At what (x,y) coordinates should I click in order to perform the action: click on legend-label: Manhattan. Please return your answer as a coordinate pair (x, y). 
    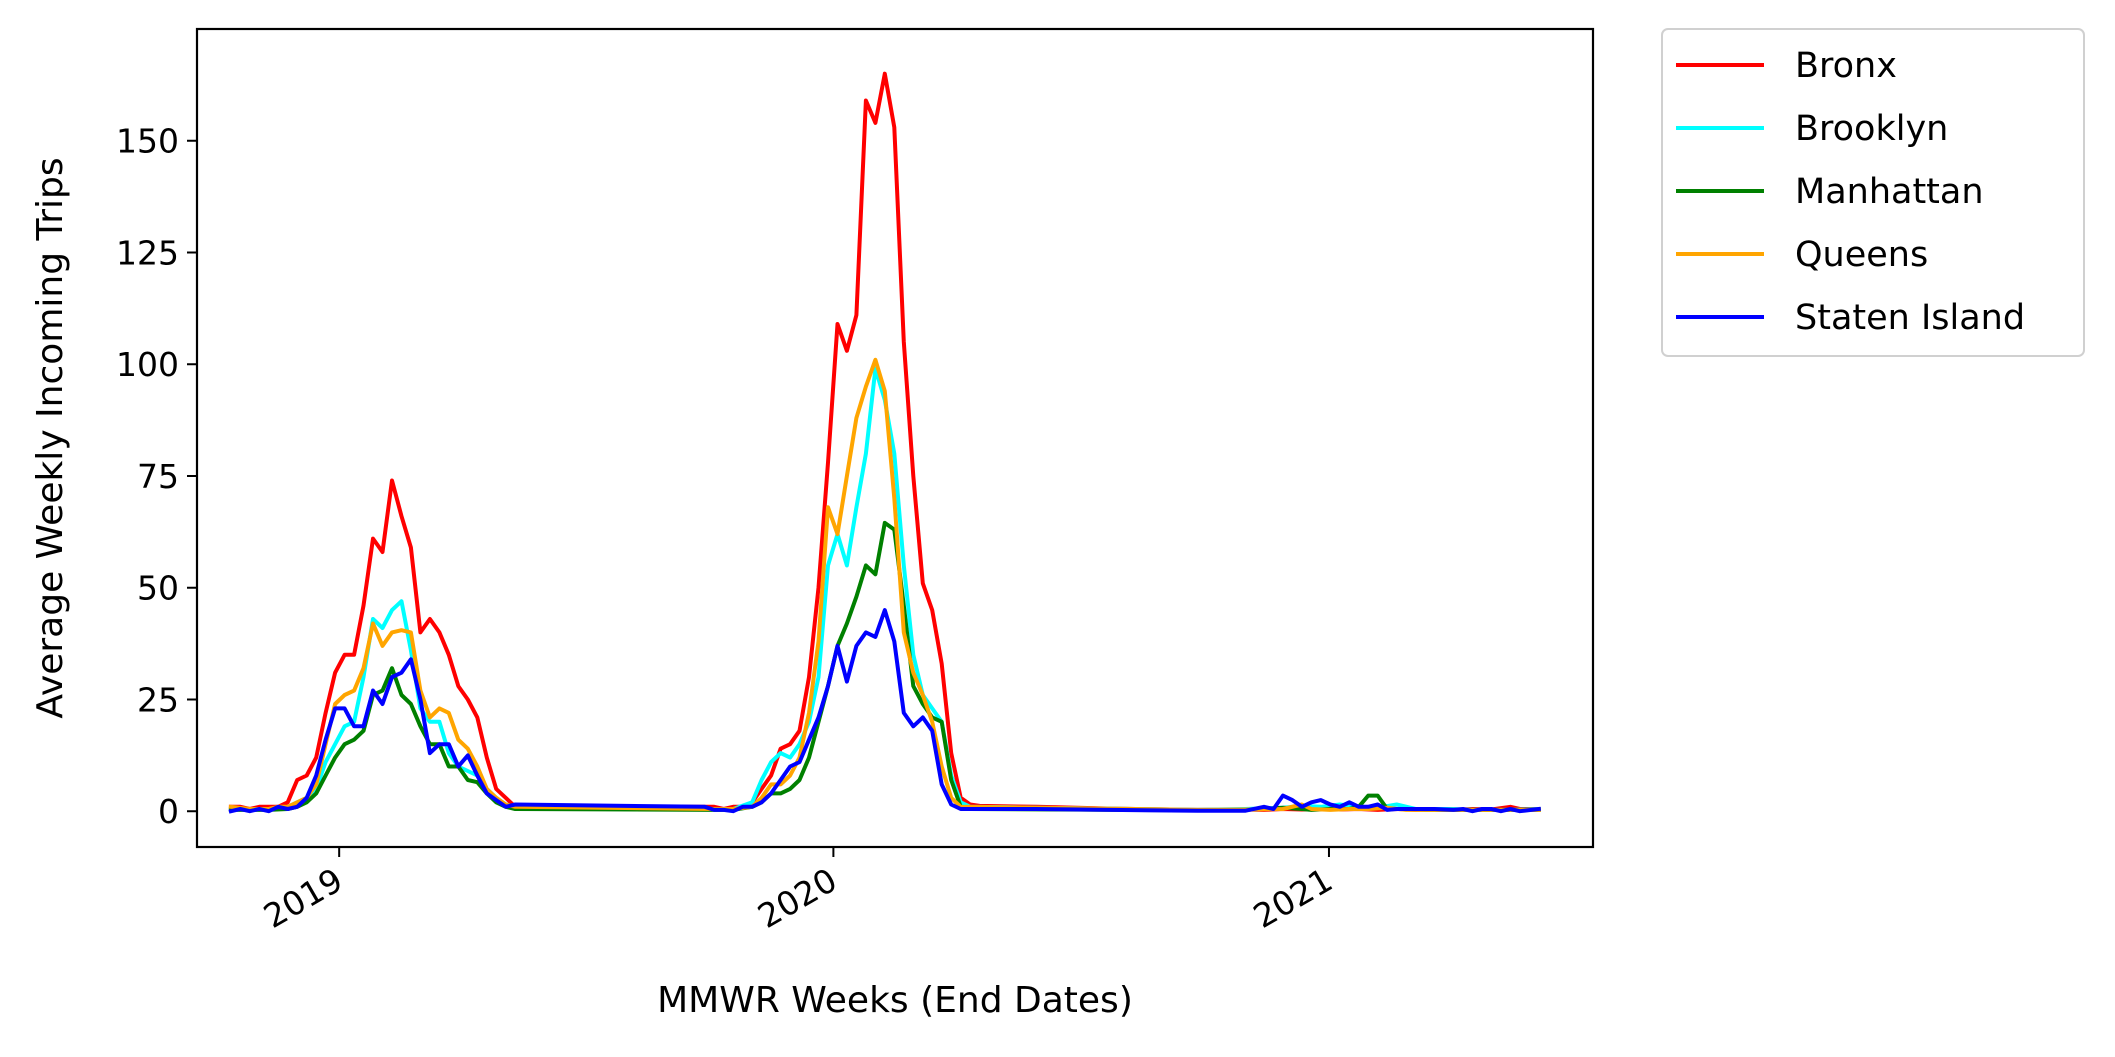
    Looking at the image, I should click on (1889, 192).